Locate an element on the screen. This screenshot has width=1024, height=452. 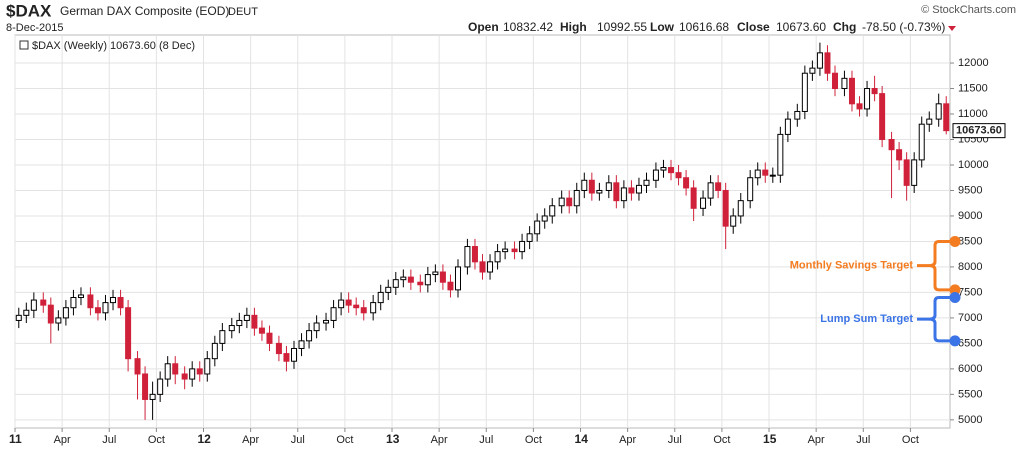
quote-value: 10992.55 is located at coordinates (622, 27).